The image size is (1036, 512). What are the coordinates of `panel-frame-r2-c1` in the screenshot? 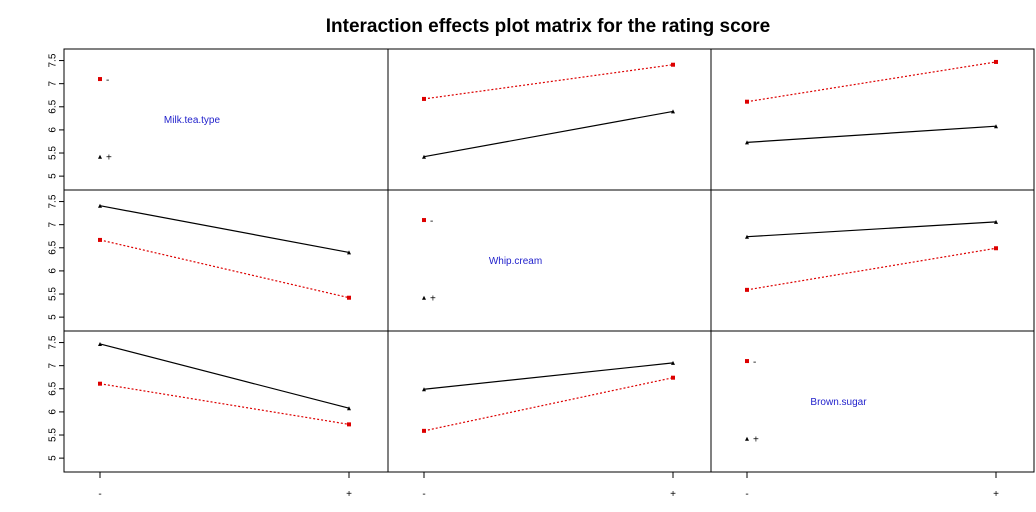 It's located at (549, 401).